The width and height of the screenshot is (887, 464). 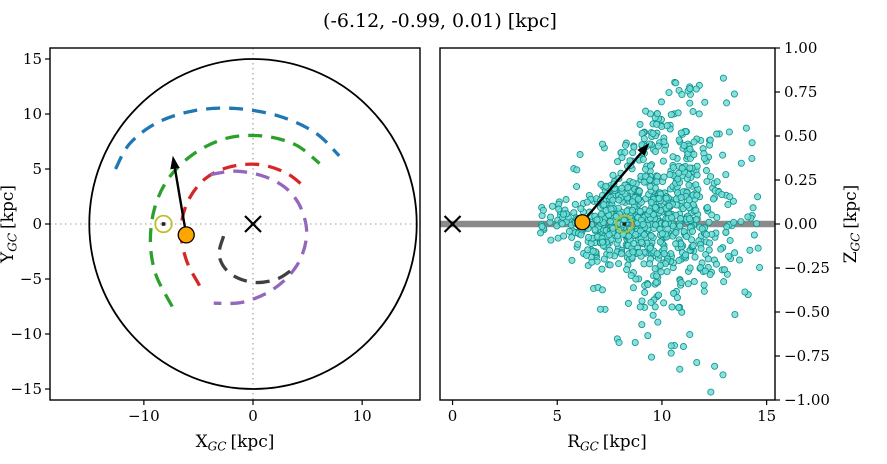 I want to click on spiral-arm-dark-gray, so click(x=257, y=260).